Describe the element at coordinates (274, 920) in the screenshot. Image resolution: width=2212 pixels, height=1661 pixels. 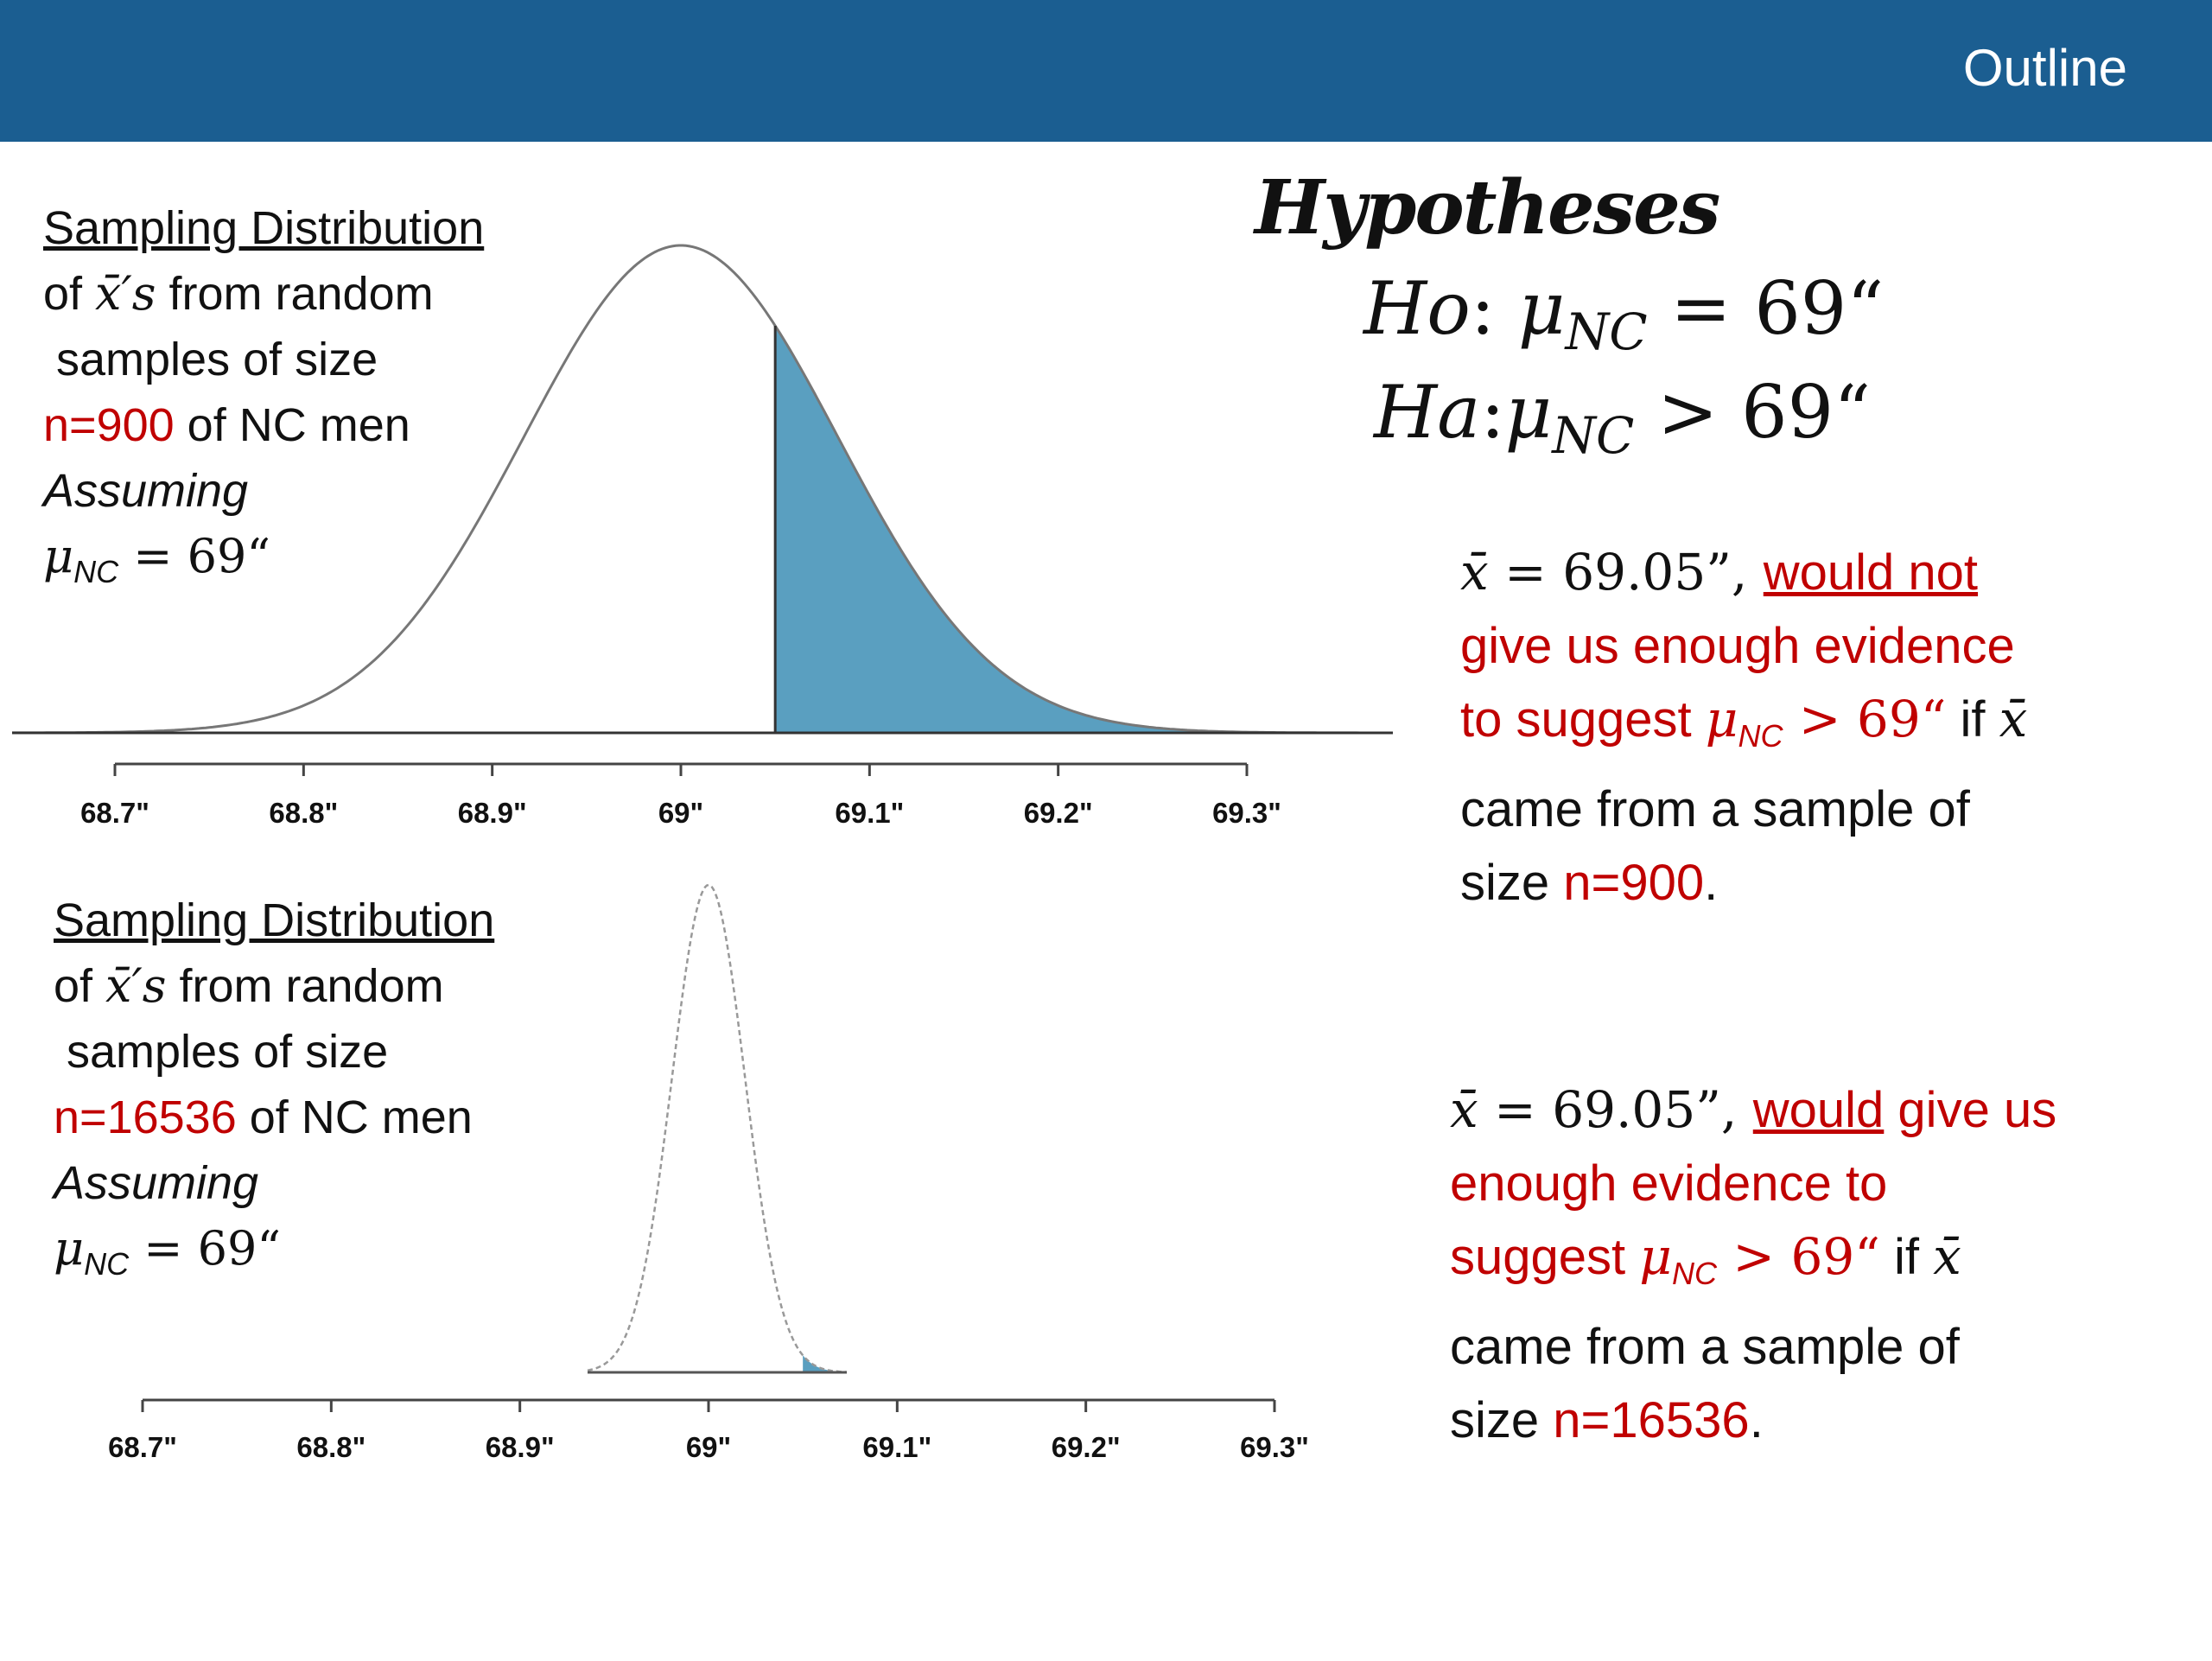
I see `bottom-heading: Sampling Distribution` at that location.